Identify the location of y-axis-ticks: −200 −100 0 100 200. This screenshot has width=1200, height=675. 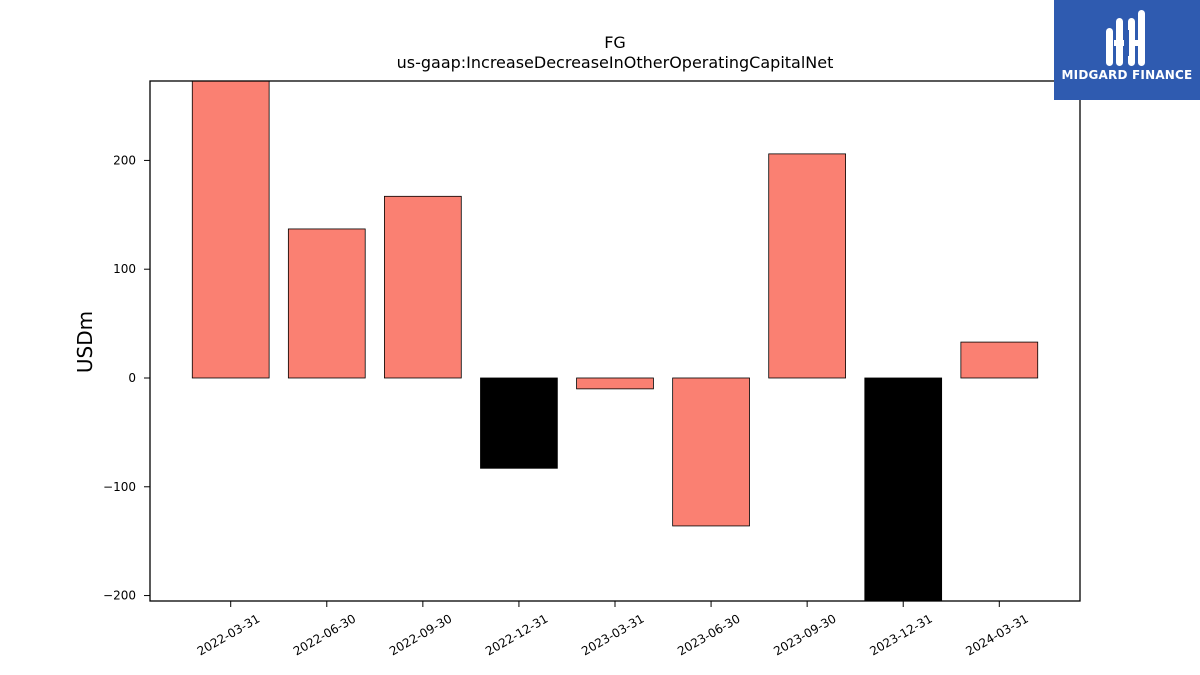
(126, 378).